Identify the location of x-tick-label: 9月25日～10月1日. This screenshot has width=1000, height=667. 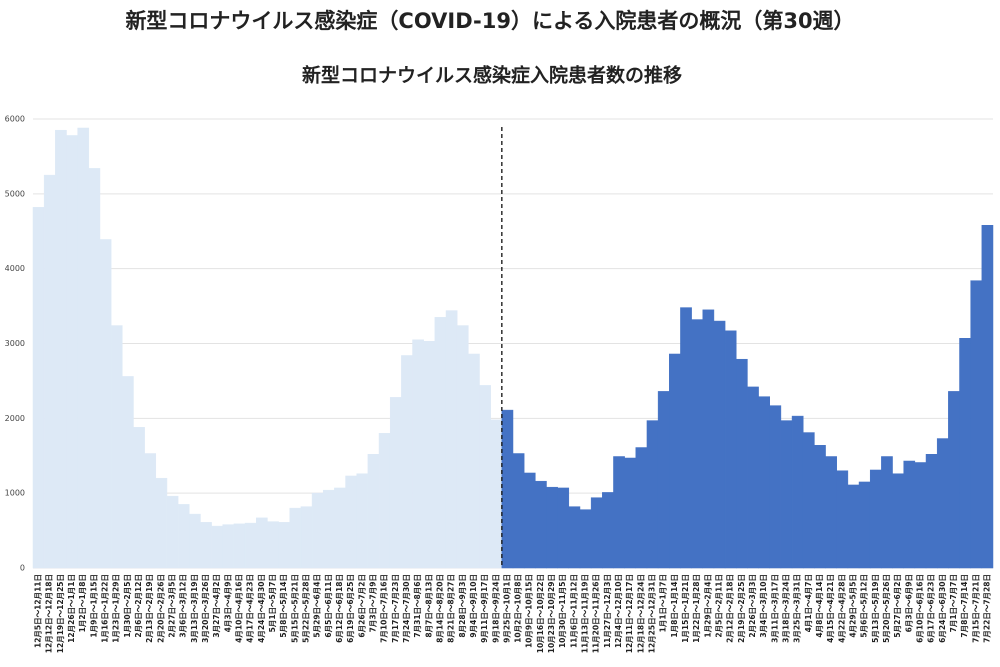
(506, 608).